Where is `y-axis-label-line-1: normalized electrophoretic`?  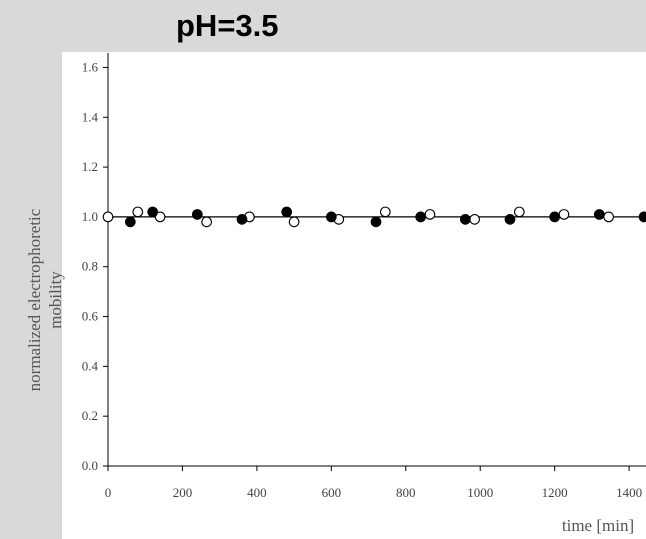
y-axis-label-line-1: normalized electrophoretic is located at coordinates (34, 299).